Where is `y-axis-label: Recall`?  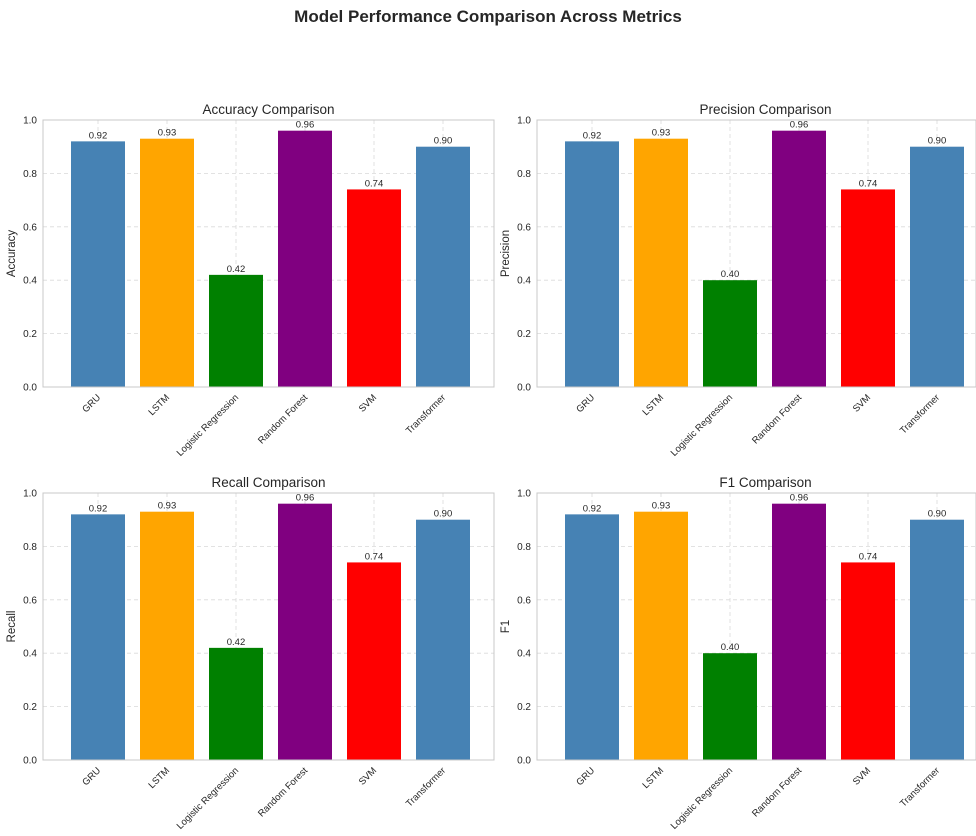 y-axis-label: Recall is located at coordinates (12, 627).